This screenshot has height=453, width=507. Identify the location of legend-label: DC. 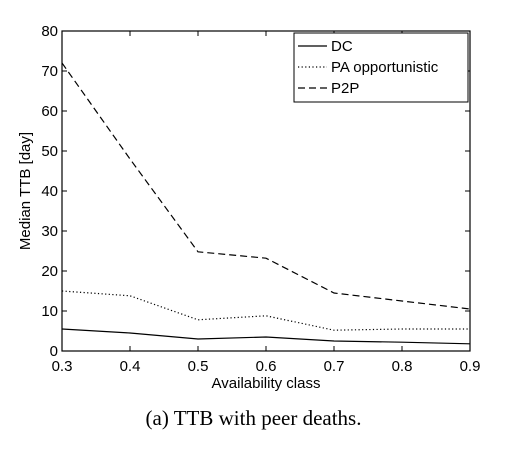
(342, 46).